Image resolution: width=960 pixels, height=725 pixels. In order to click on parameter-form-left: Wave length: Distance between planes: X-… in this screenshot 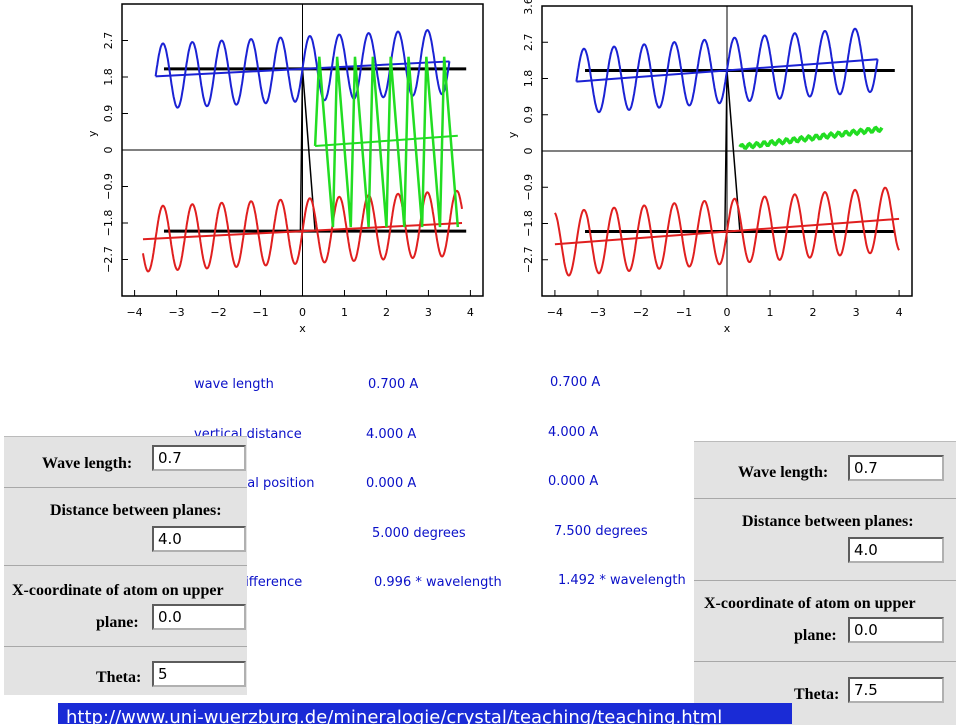, I will do `click(125, 565)`.